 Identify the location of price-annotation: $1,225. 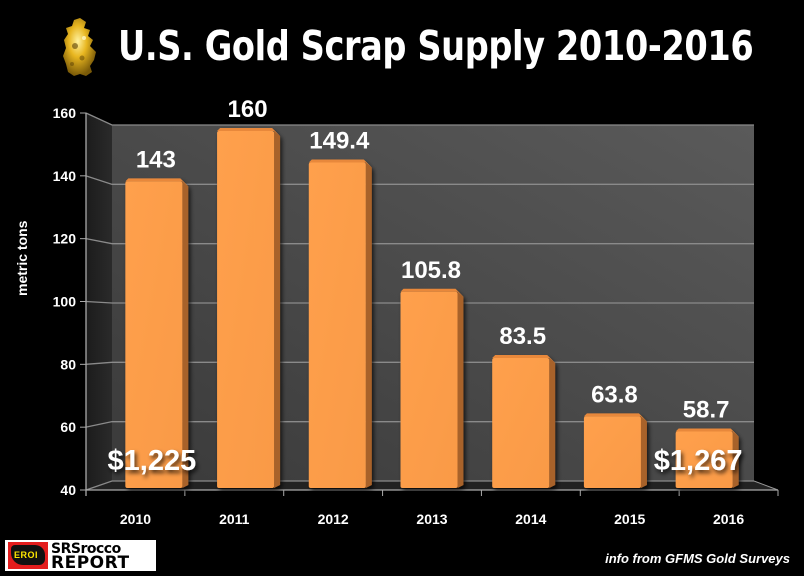
(152, 461).